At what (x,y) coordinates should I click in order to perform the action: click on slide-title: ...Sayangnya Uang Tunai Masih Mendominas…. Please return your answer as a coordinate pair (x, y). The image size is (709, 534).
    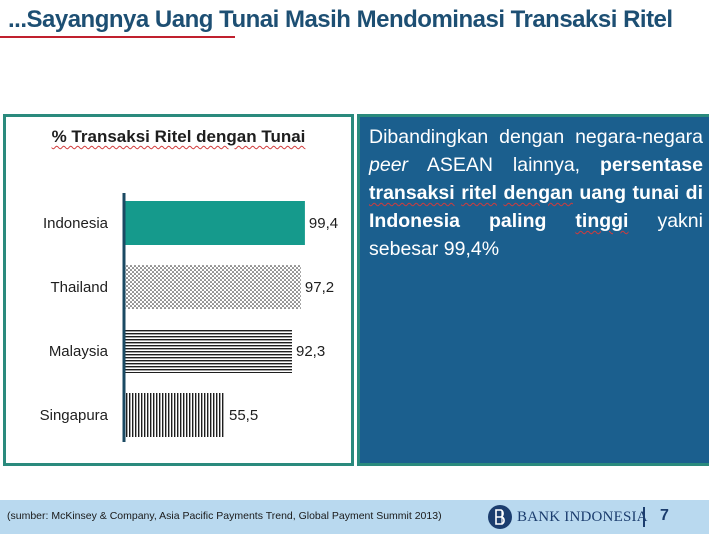
    Looking at the image, I should click on (340, 19).